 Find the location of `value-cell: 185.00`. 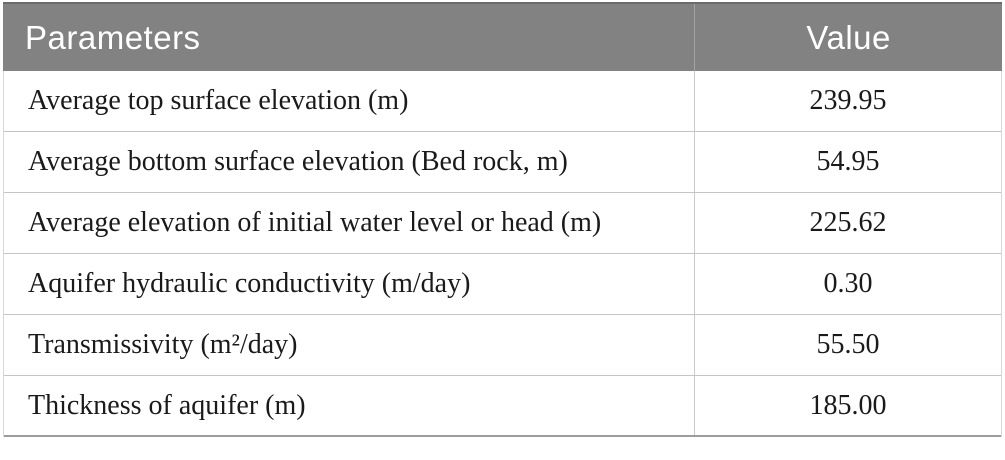

value-cell: 185.00 is located at coordinates (847, 405).